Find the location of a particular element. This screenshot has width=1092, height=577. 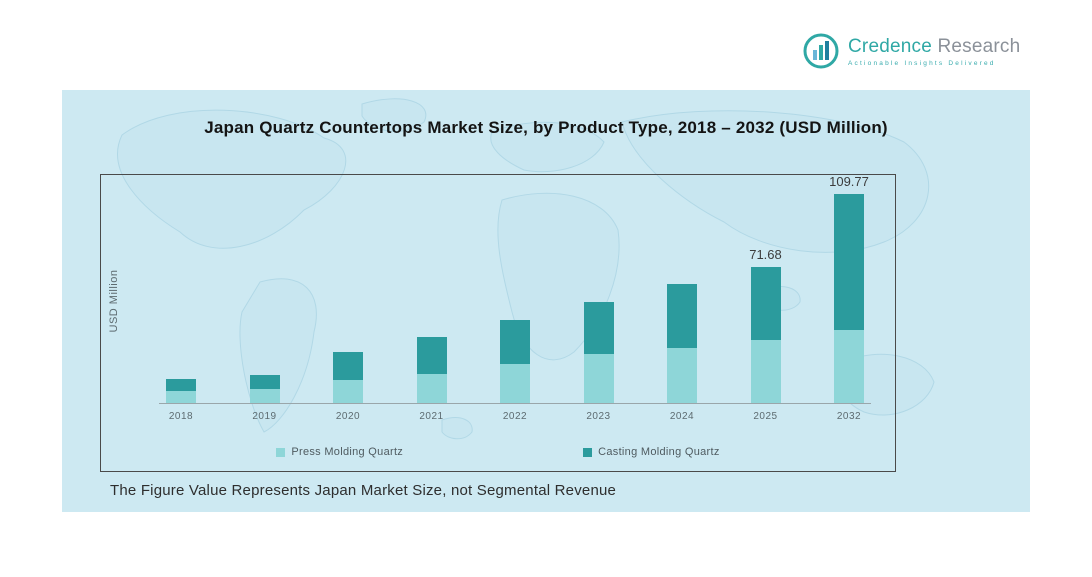

brand-name: Credence Research is located at coordinates (934, 47).